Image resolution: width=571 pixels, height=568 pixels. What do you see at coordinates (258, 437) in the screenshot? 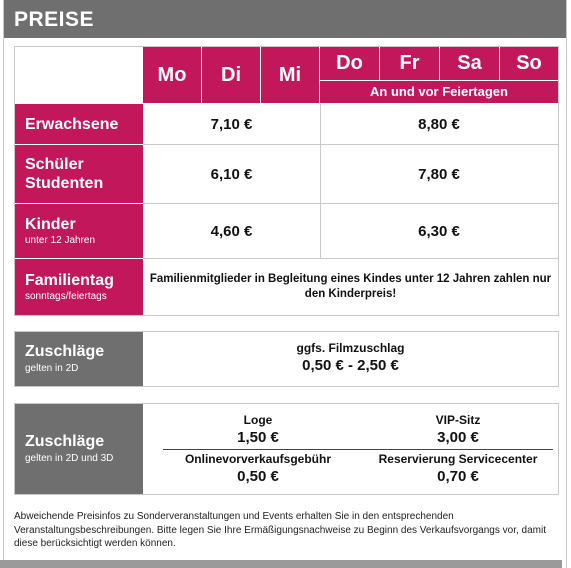
I see `surcharge-item-value: 1,50 €` at bounding box center [258, 437].